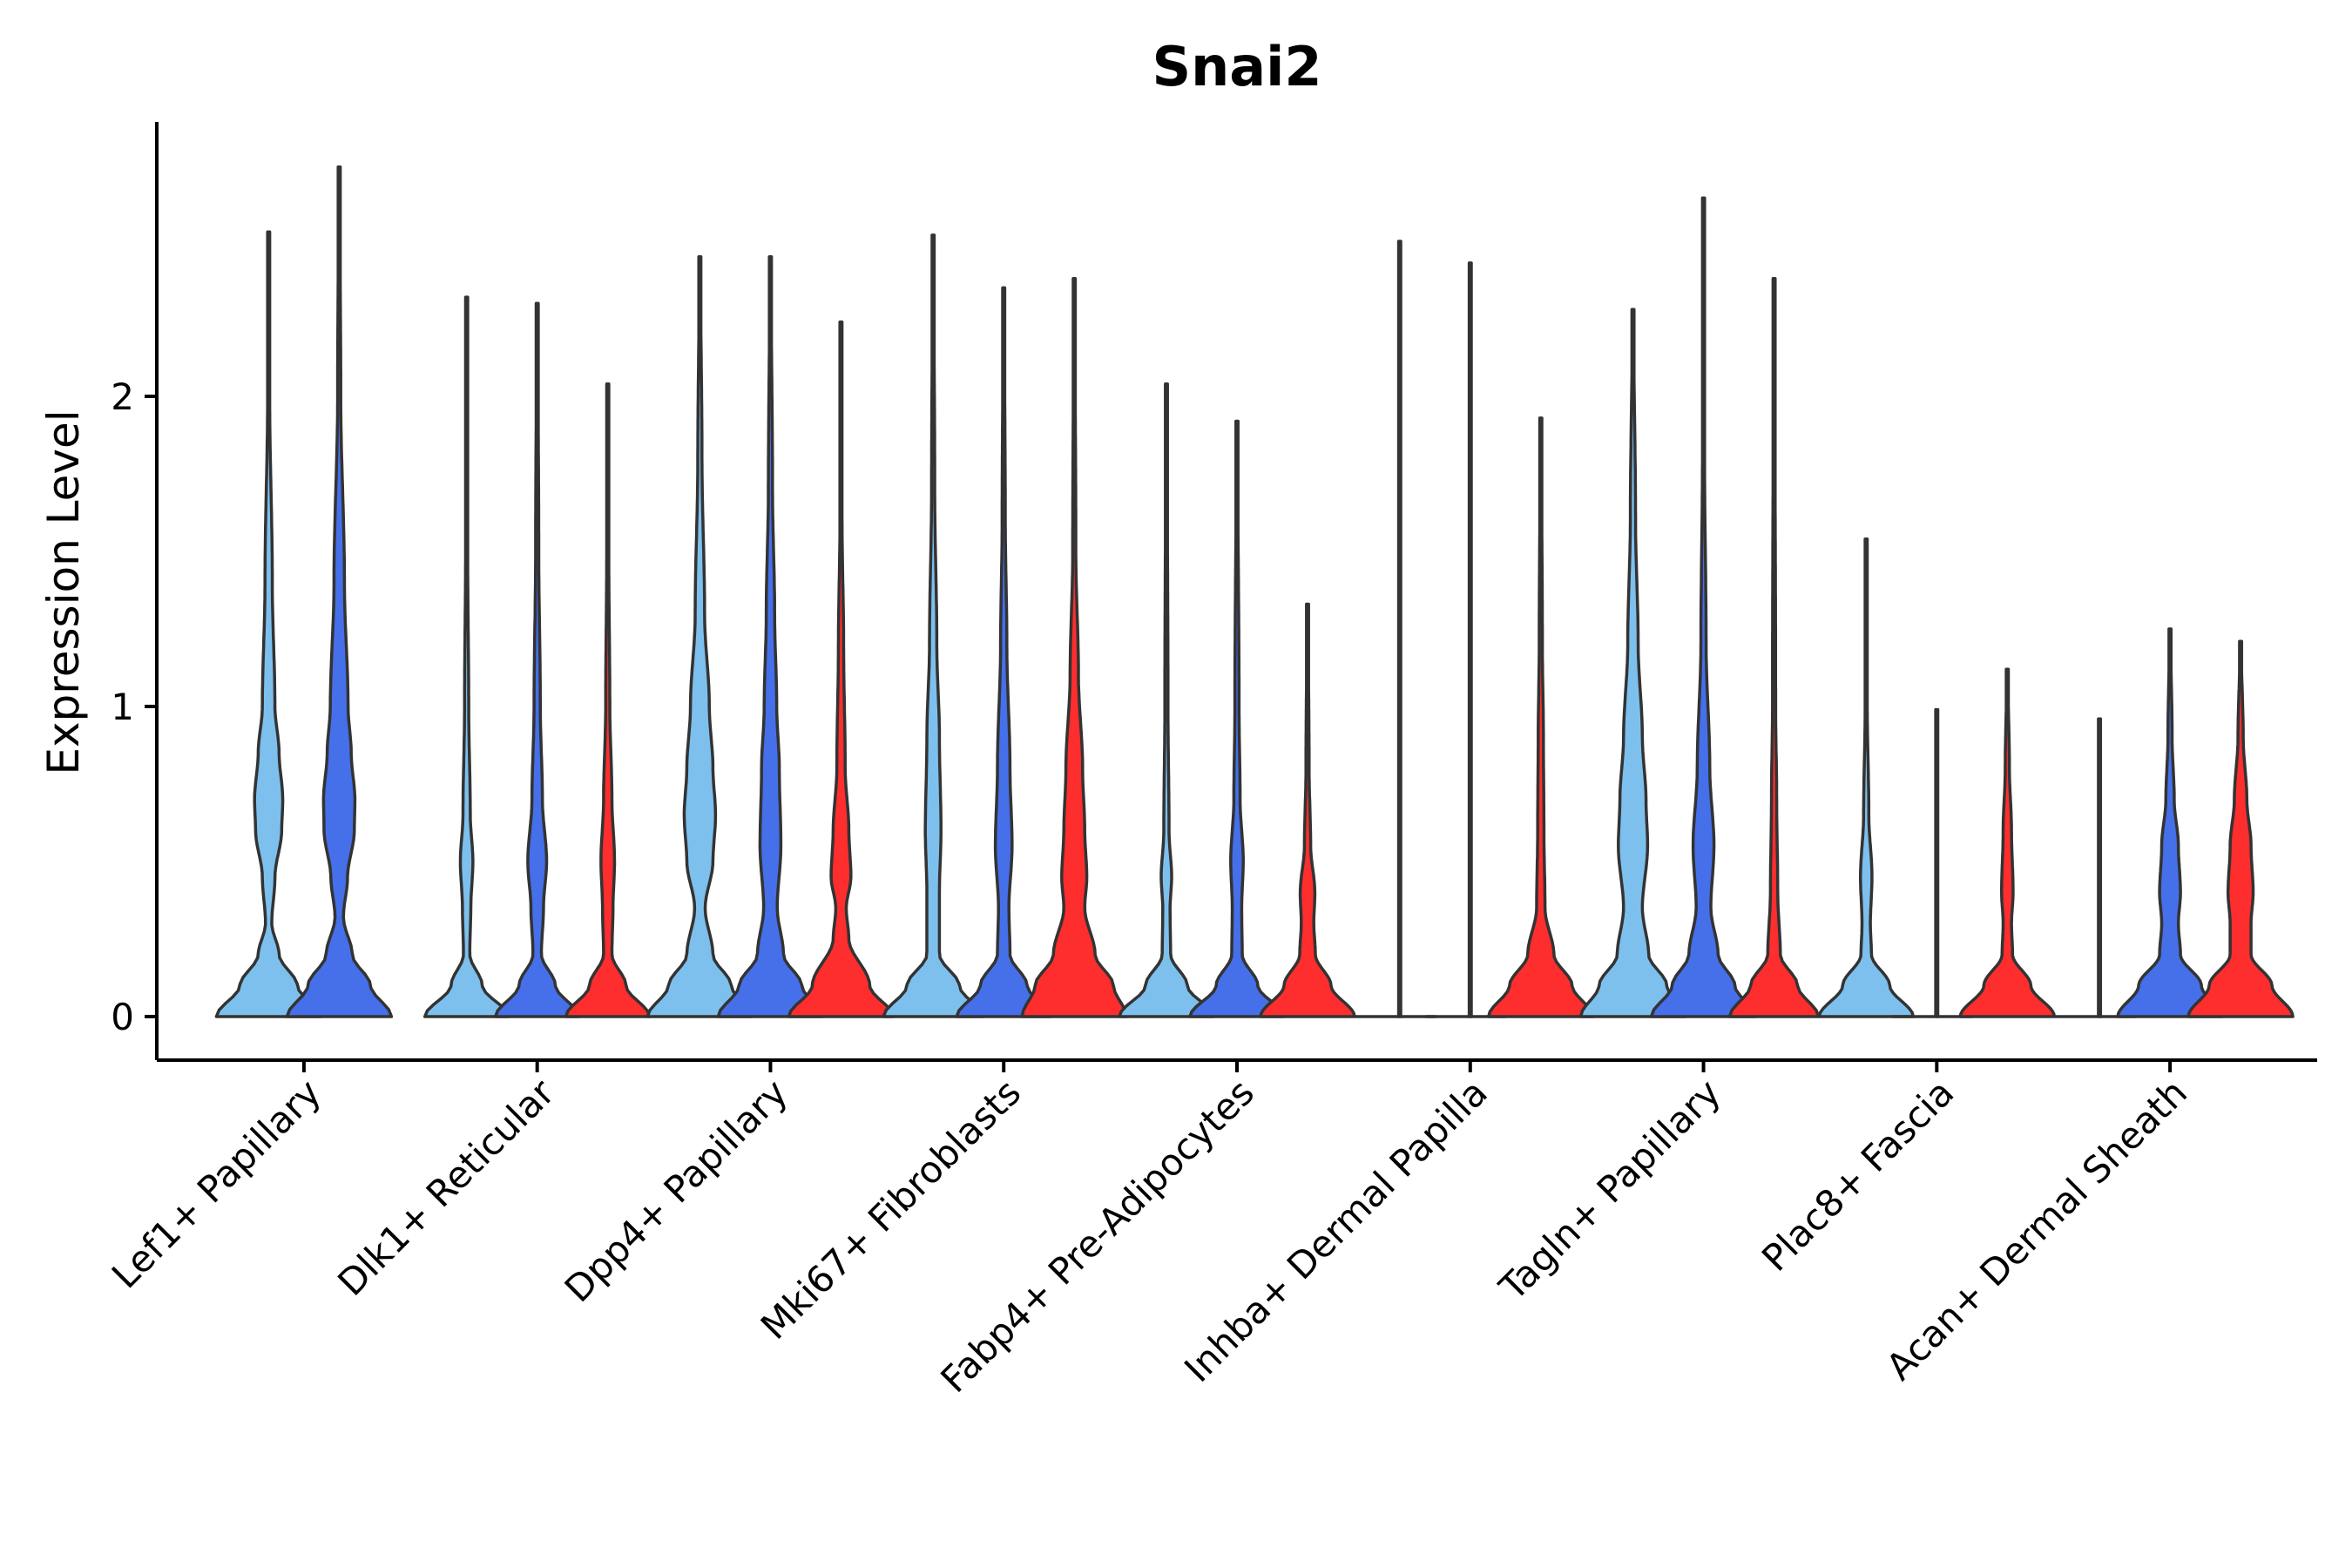  What do you see at coordinates (135, 591) in the screenshot?
I see `y-axis: 0 1 2` at bounding box center [135, 591].